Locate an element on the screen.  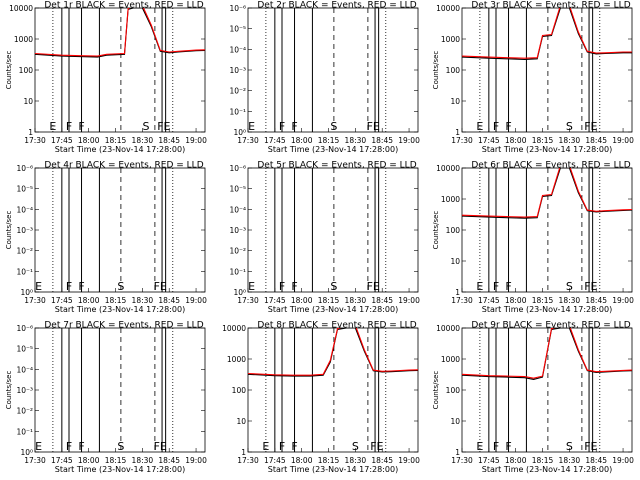
y-axis-label: Counts/sec is located at coordinates (9, 390).